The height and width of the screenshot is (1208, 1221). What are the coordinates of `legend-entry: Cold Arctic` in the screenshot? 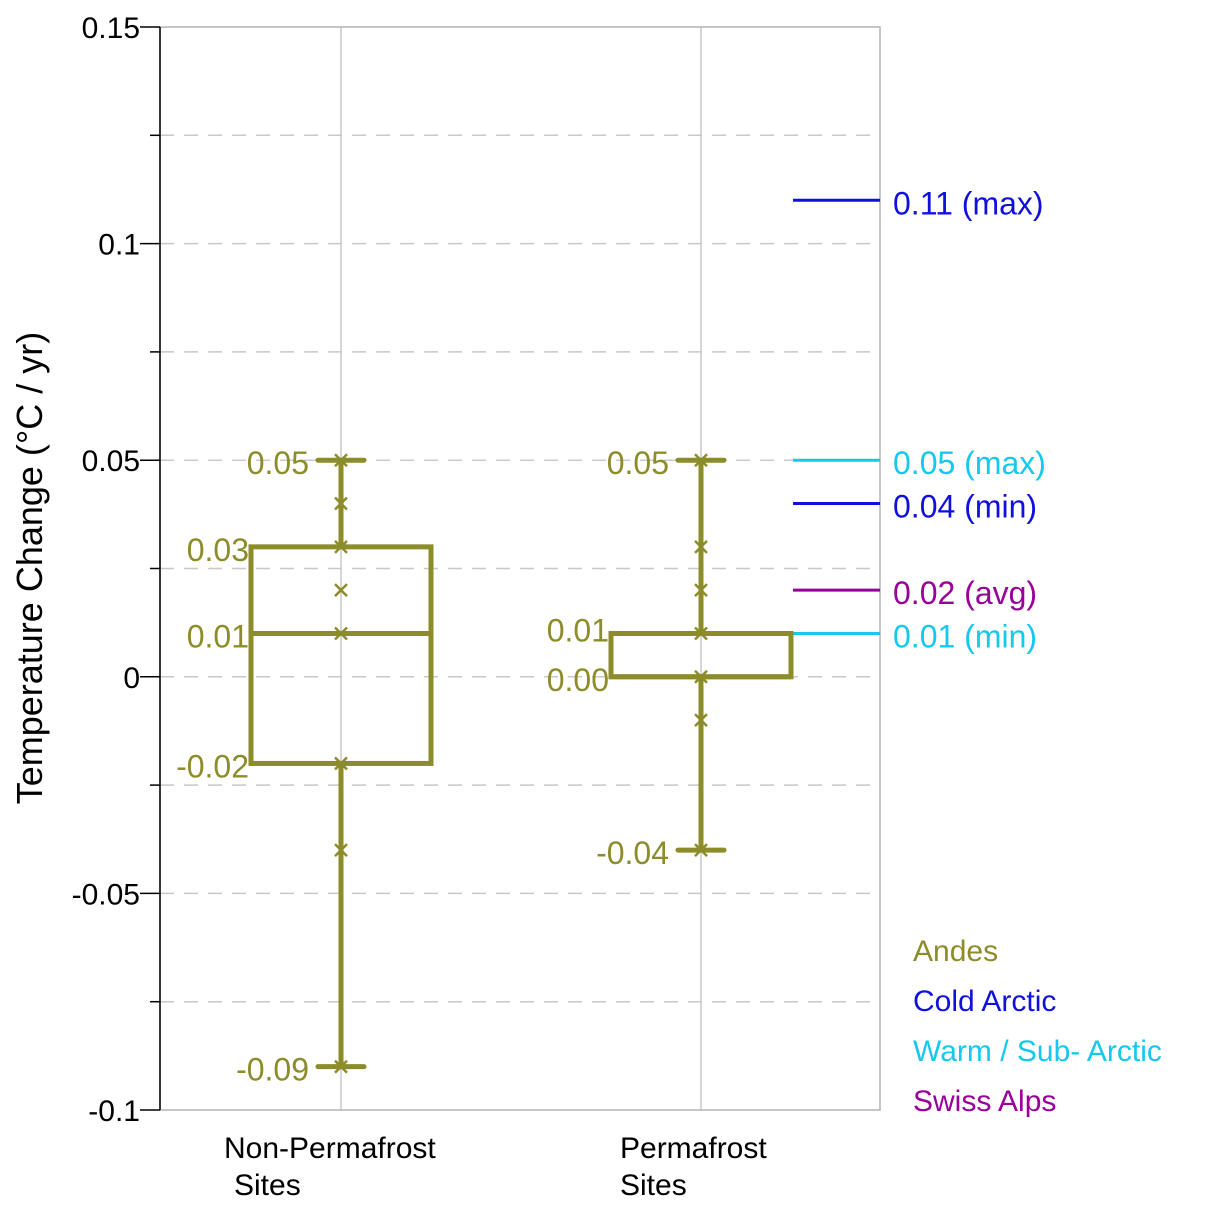 It's located at (984, 1001).